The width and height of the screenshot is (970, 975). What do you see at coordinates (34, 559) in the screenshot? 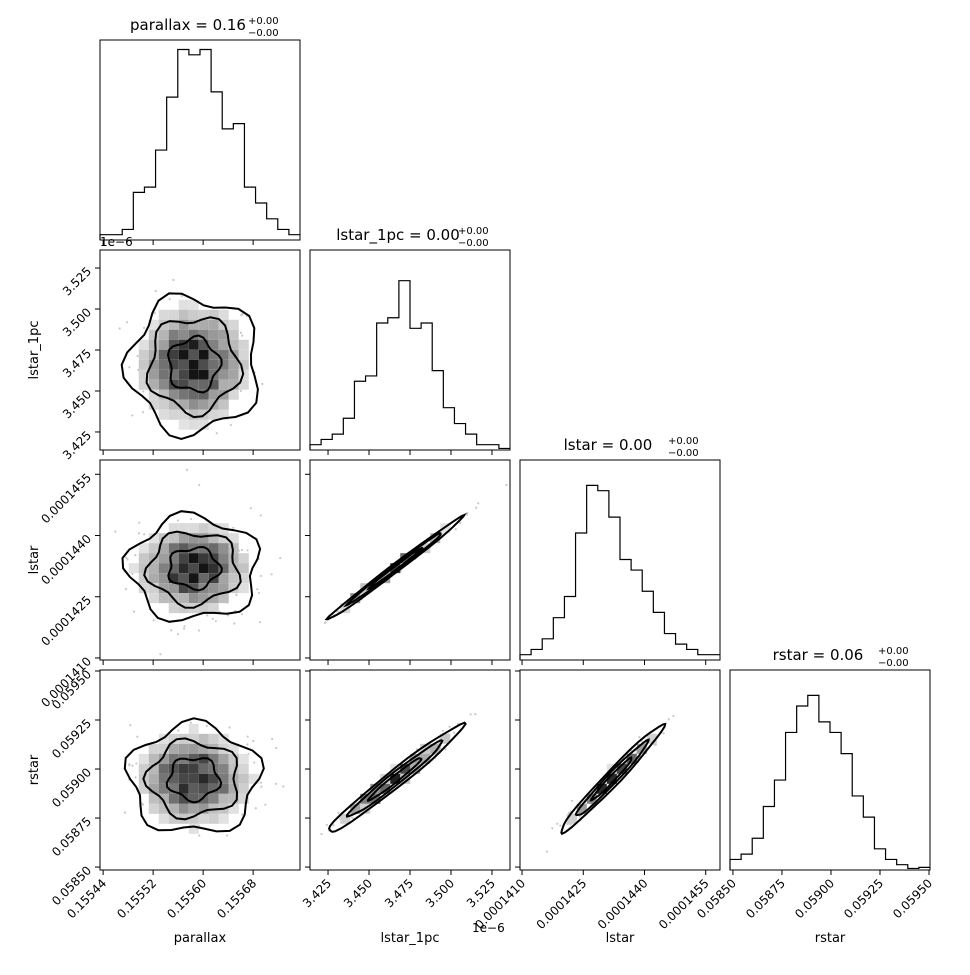
I see `y-axis-label-lstar: lstar` at bounding box center [34, 559].